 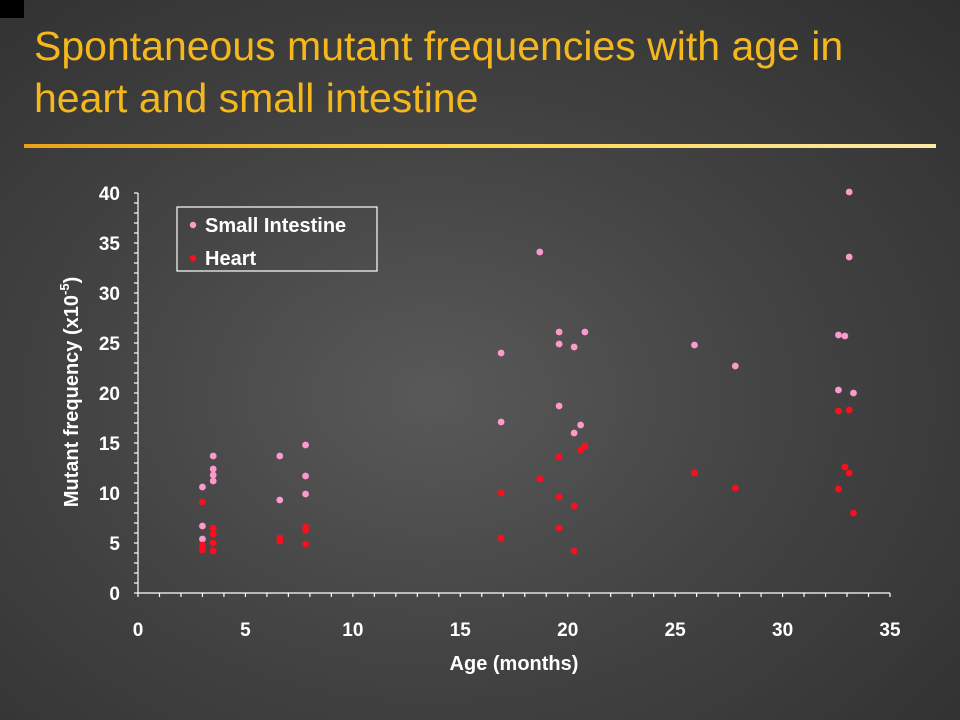 What do you see at coordinates (110, 444) in the screenshot?
I see `y-tick-label: 15` at bounding box center [110, 444].